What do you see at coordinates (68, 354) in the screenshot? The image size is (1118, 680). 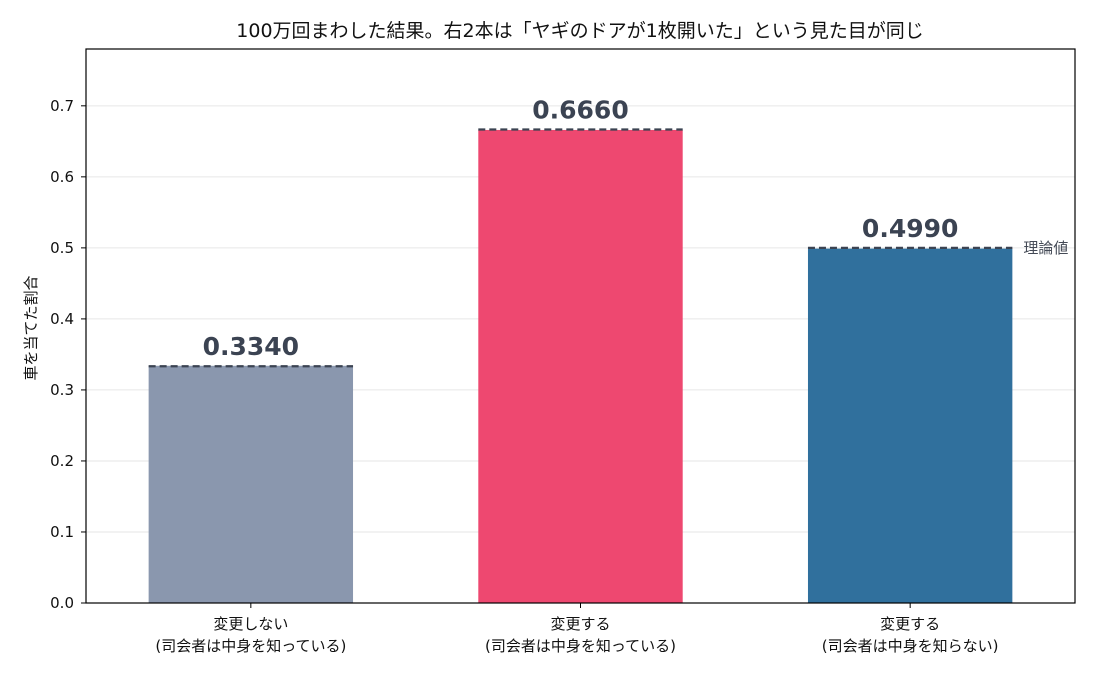 I see `y-axis-ticks: 0.0 0.1 0.2 0.3 0.4 0.5 0.6 0.7` at bounding box center [68, 354].